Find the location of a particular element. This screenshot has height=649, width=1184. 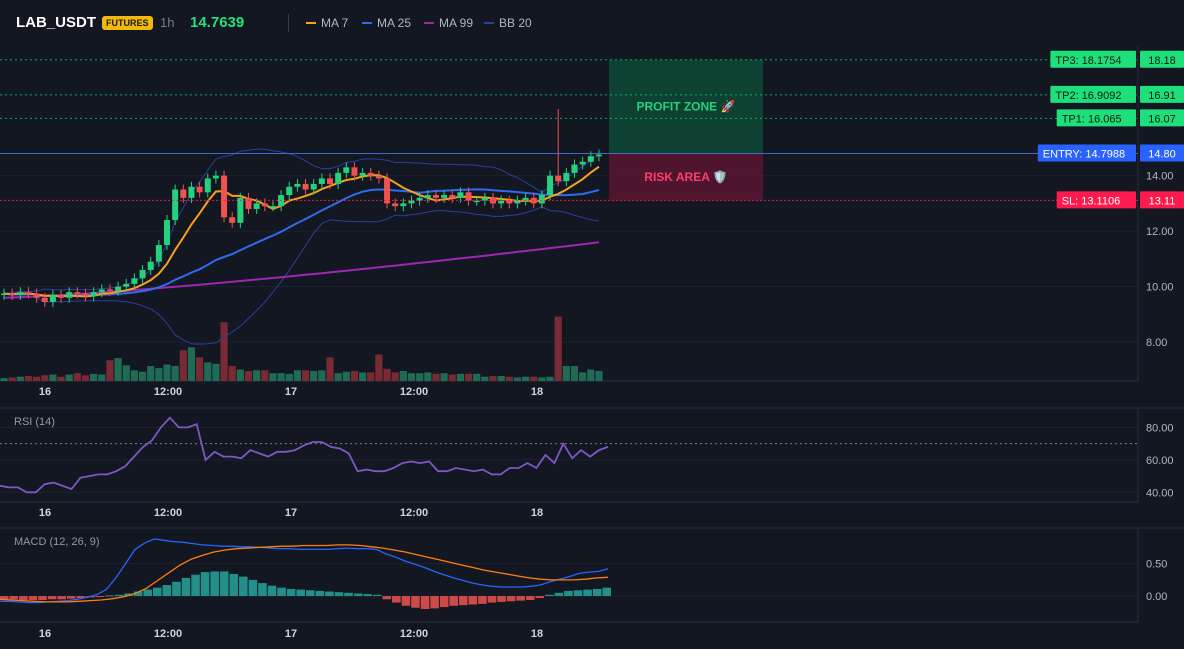

macd-line is located at coordinates (304, 571).